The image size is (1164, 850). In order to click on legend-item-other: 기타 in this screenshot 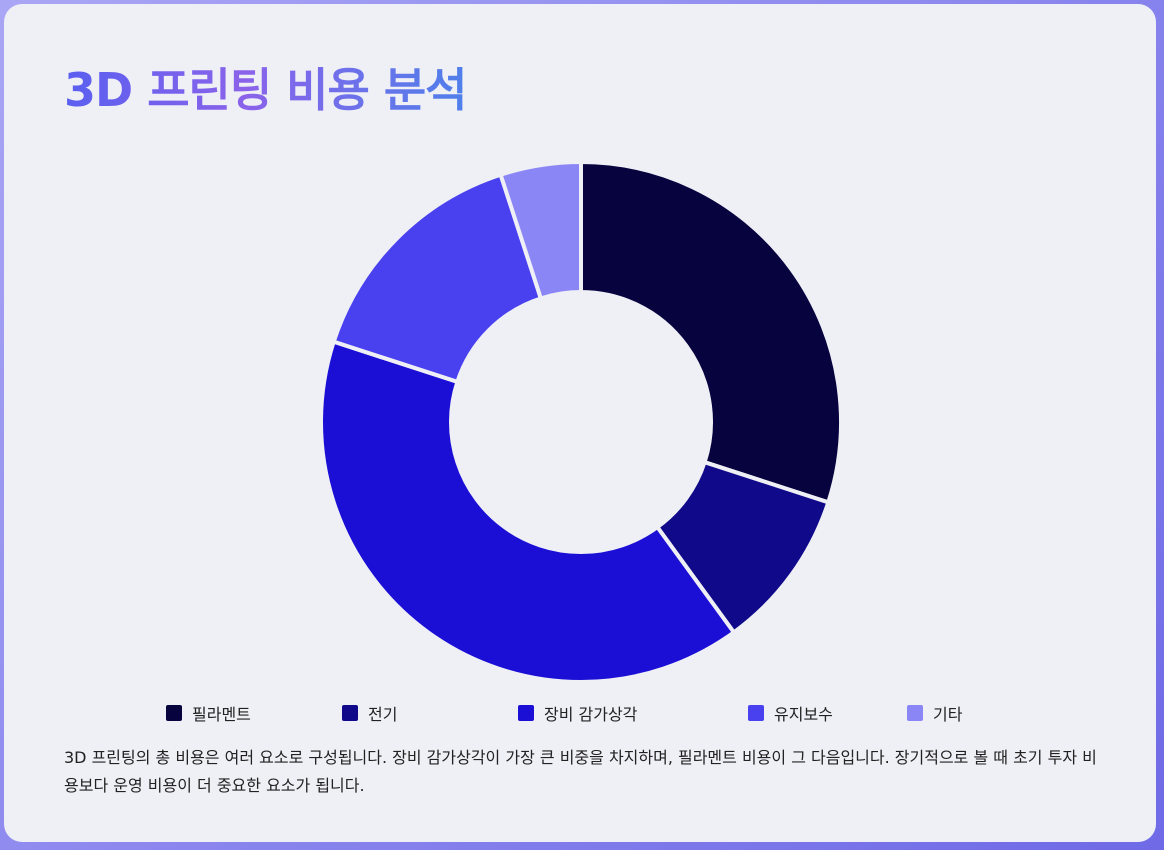, I will do `click(935, 713)`.